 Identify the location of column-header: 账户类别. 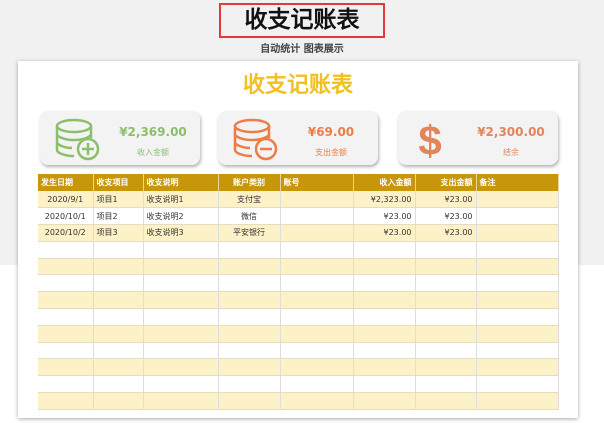
(249, 182).